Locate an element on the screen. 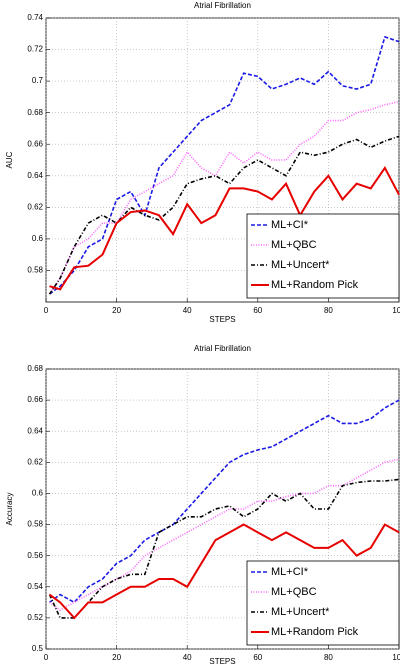 The height and width of the screenshot is (667, 400). y-tick-label: 0.74 is located at coordinates (35, 17).